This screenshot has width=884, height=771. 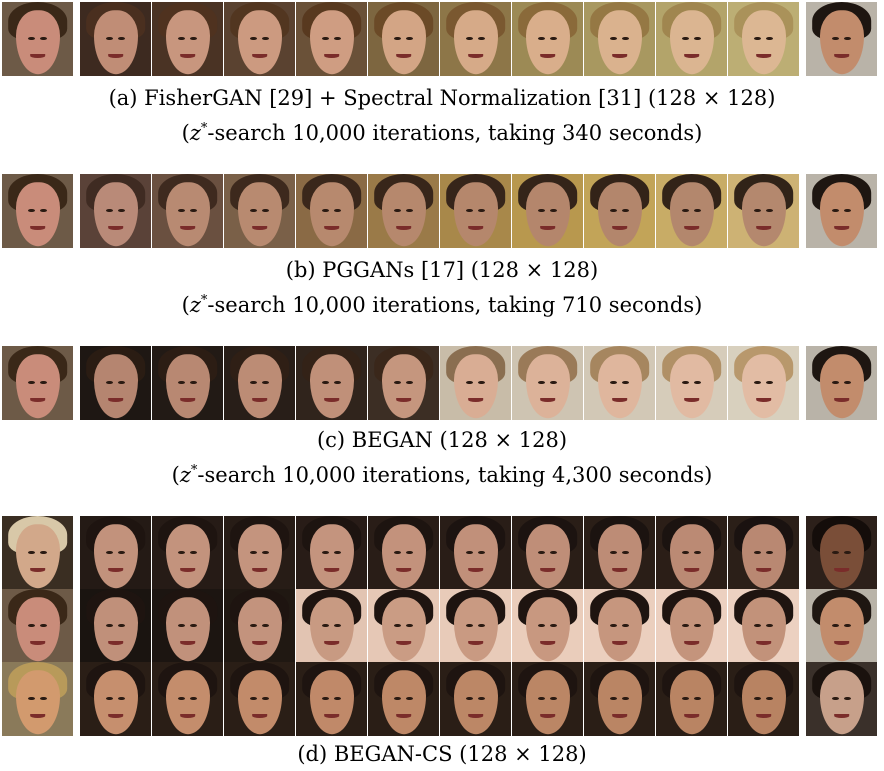 I want to click on face-strip-b, so click(x=442, y=211).